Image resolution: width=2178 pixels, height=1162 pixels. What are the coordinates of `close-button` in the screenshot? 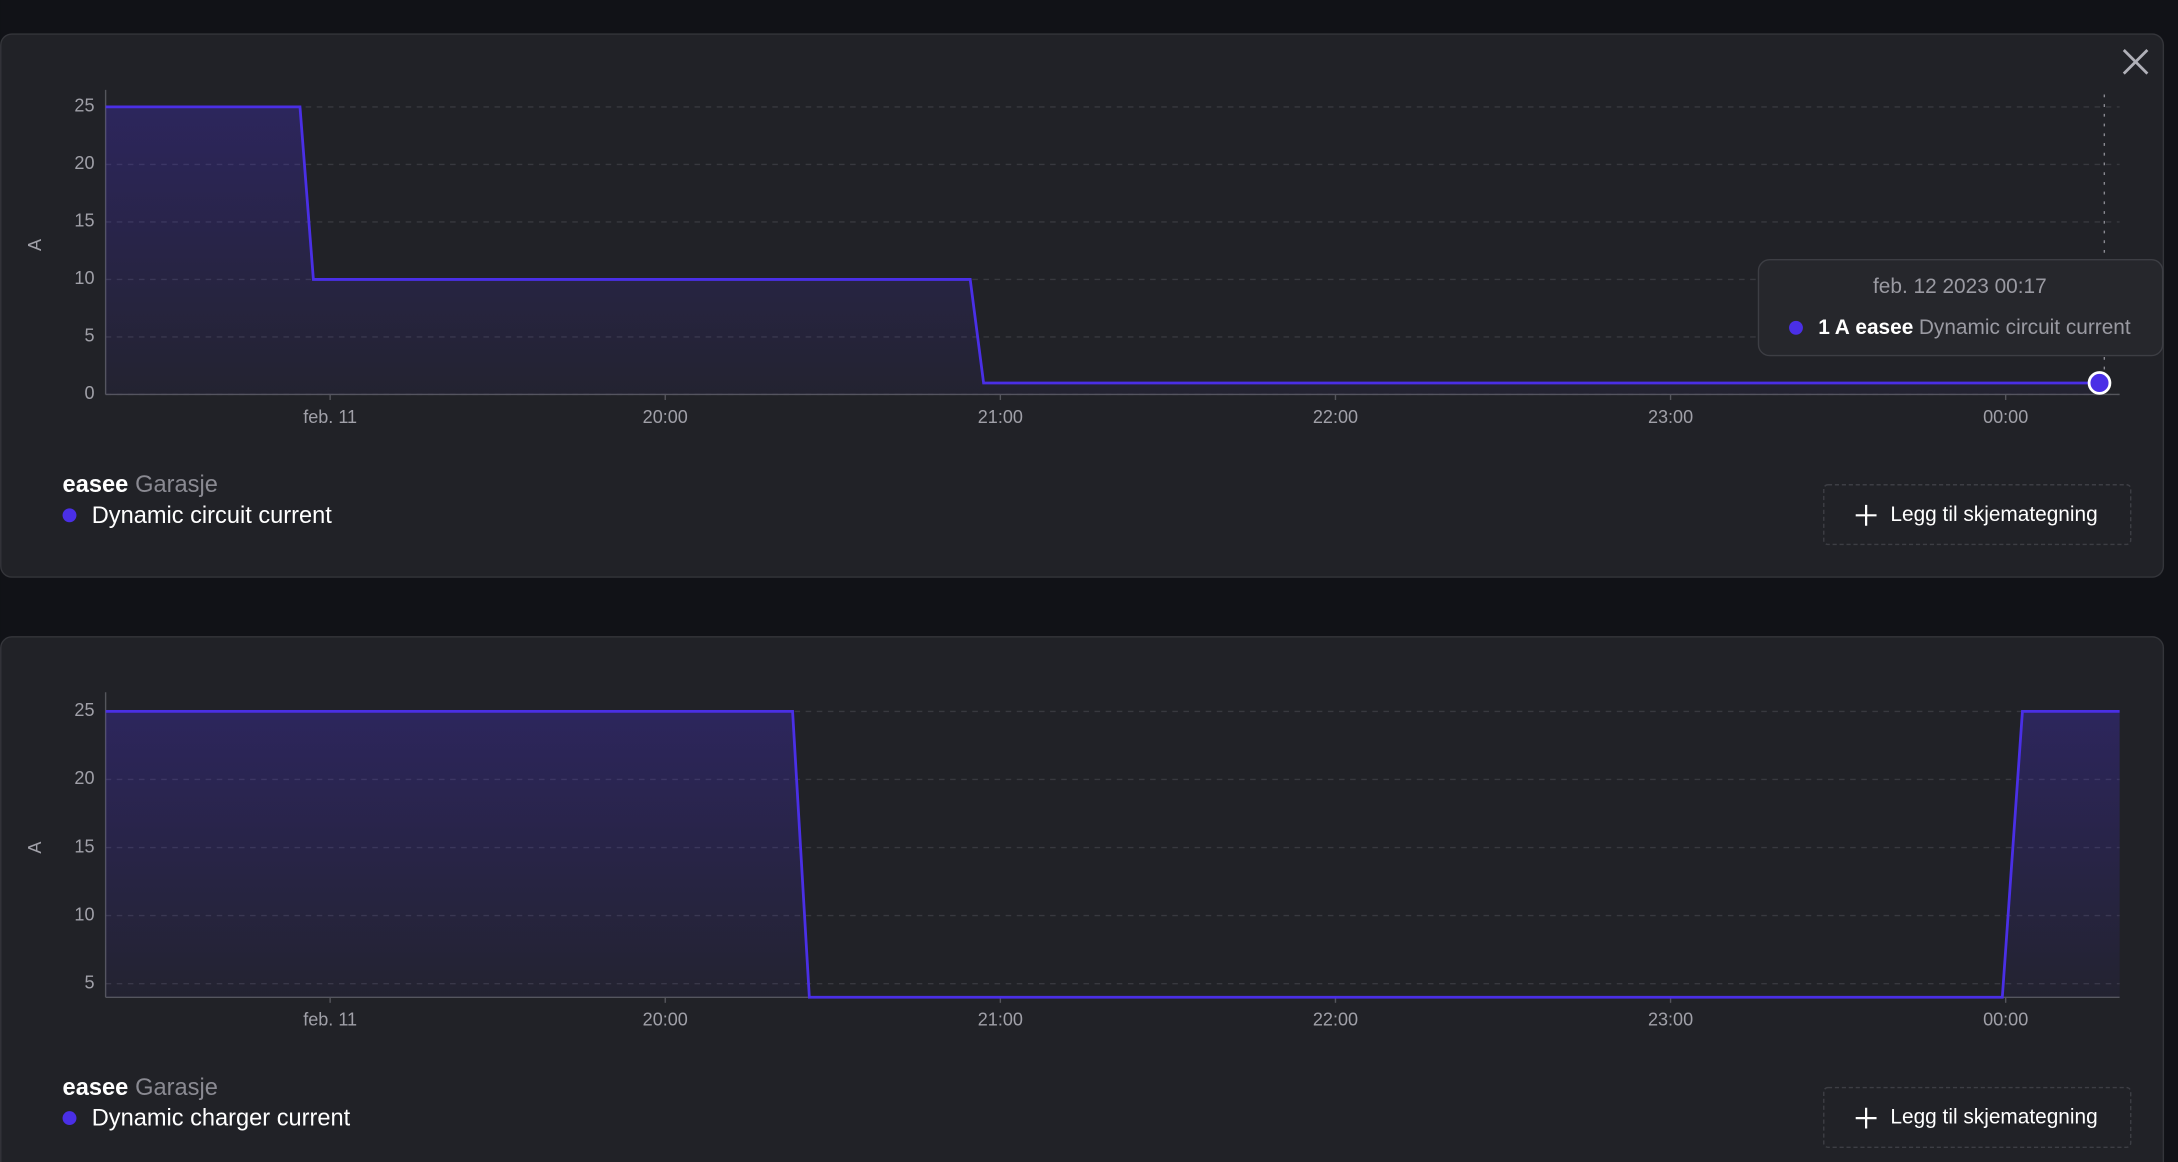 It's located at (2135, 62).